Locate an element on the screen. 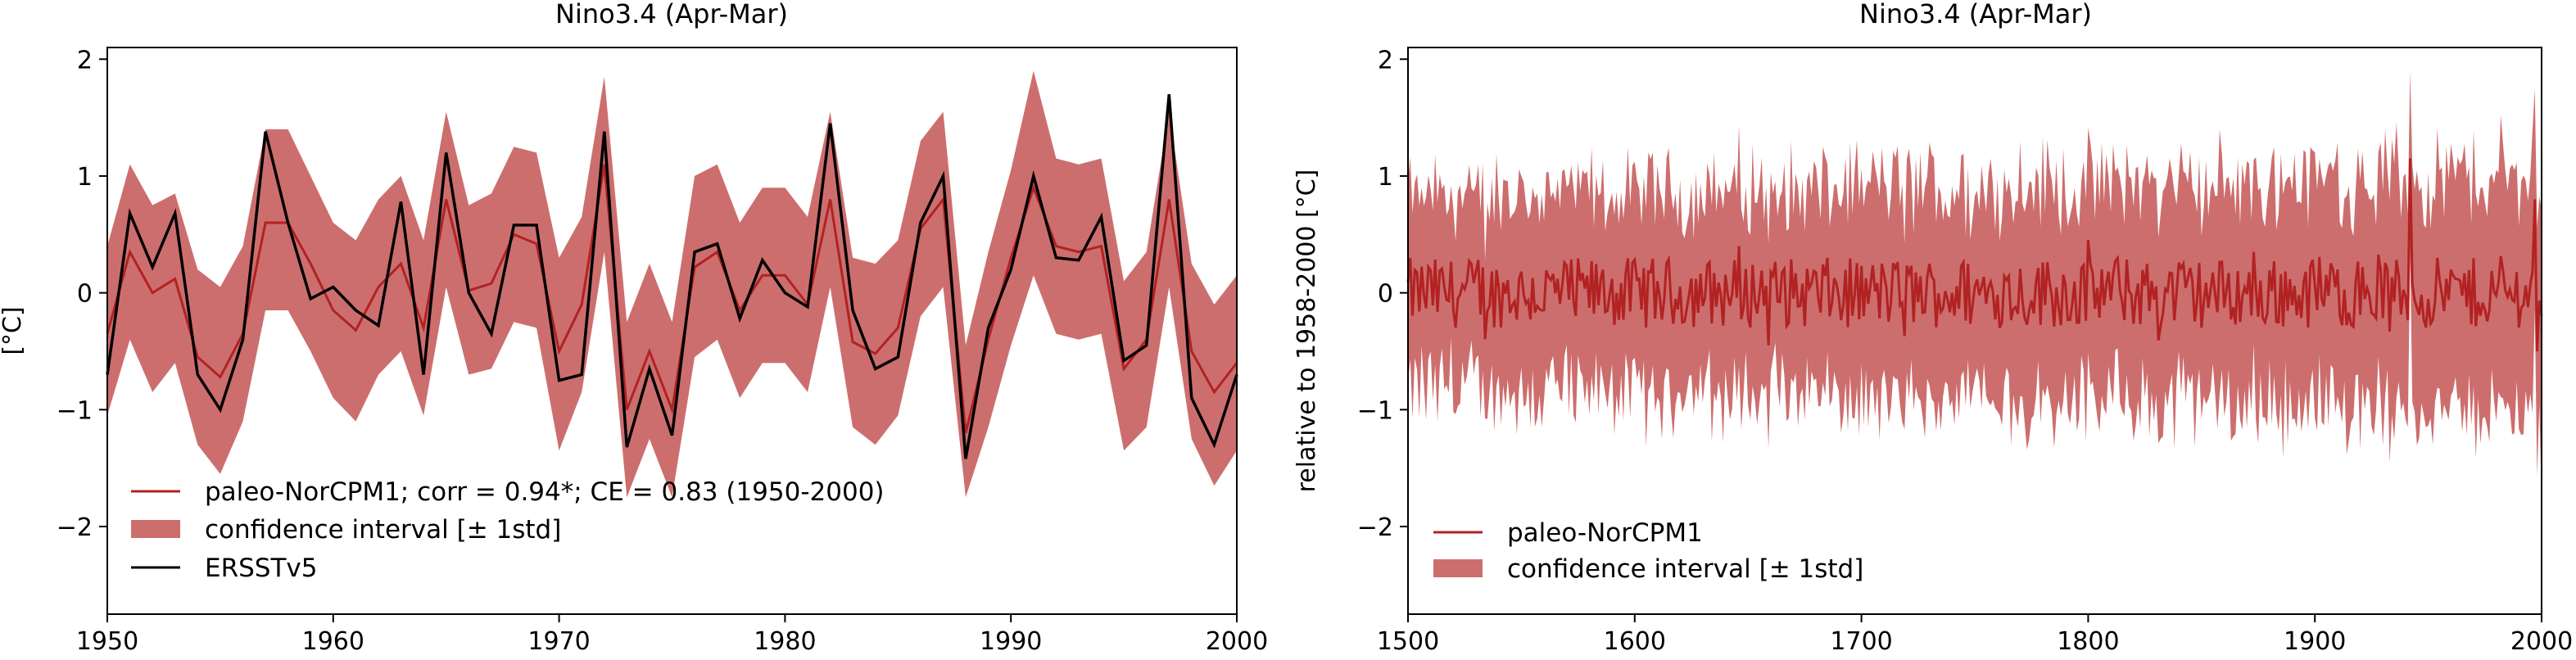 Image resolution: width=2576 pixels, height=660 pixels. right-y-tick-label: 0 is located at coordinates (1385, 294).